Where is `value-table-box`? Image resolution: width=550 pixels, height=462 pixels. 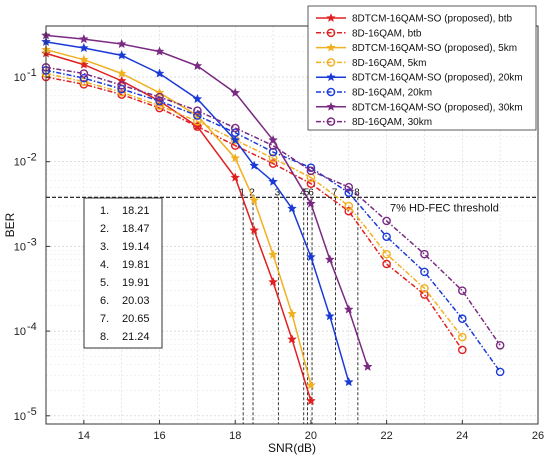
value-table-box is located at coordinates (123, 273).